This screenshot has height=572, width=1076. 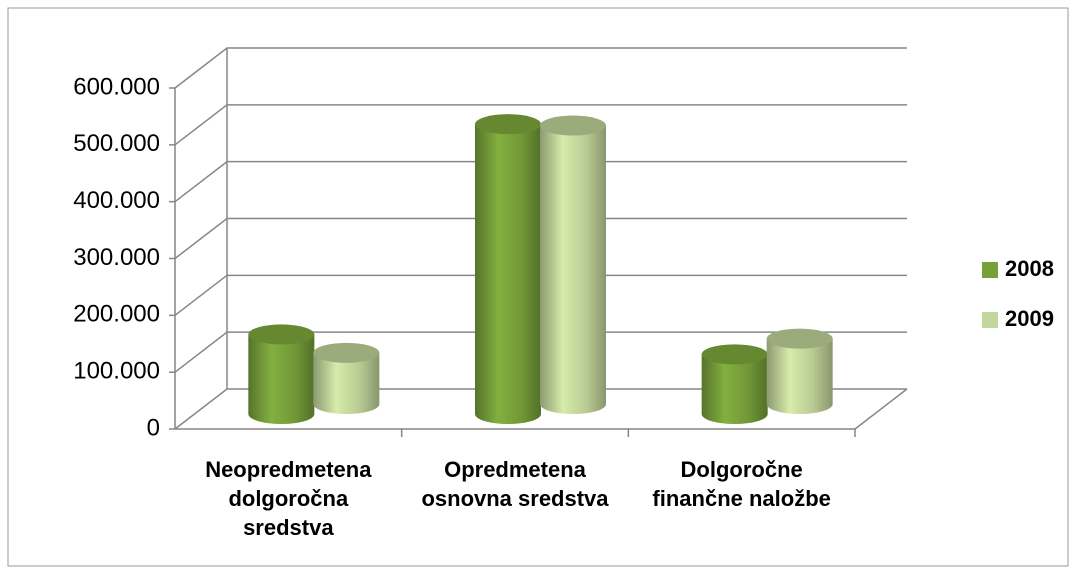 I want to click on y-tick-label: 0, so click(x=153, y=427).